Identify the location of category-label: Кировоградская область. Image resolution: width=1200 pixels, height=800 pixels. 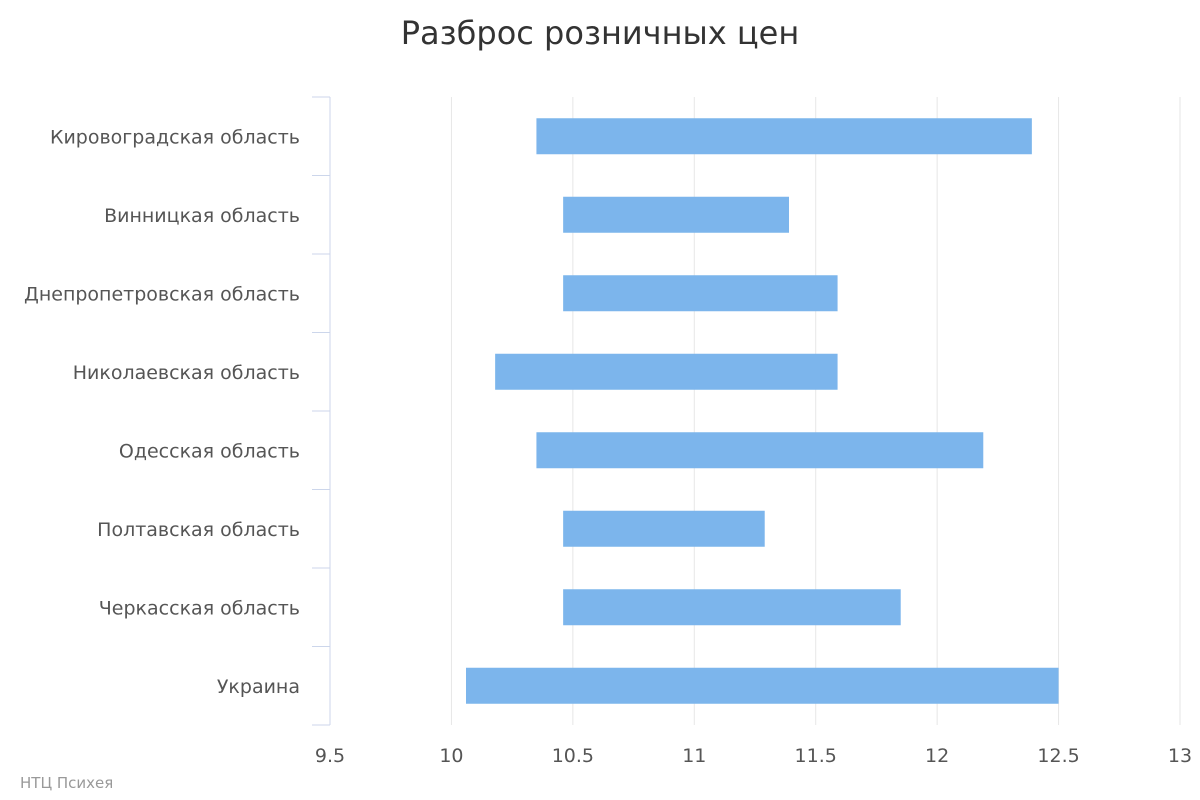
(175, 137).